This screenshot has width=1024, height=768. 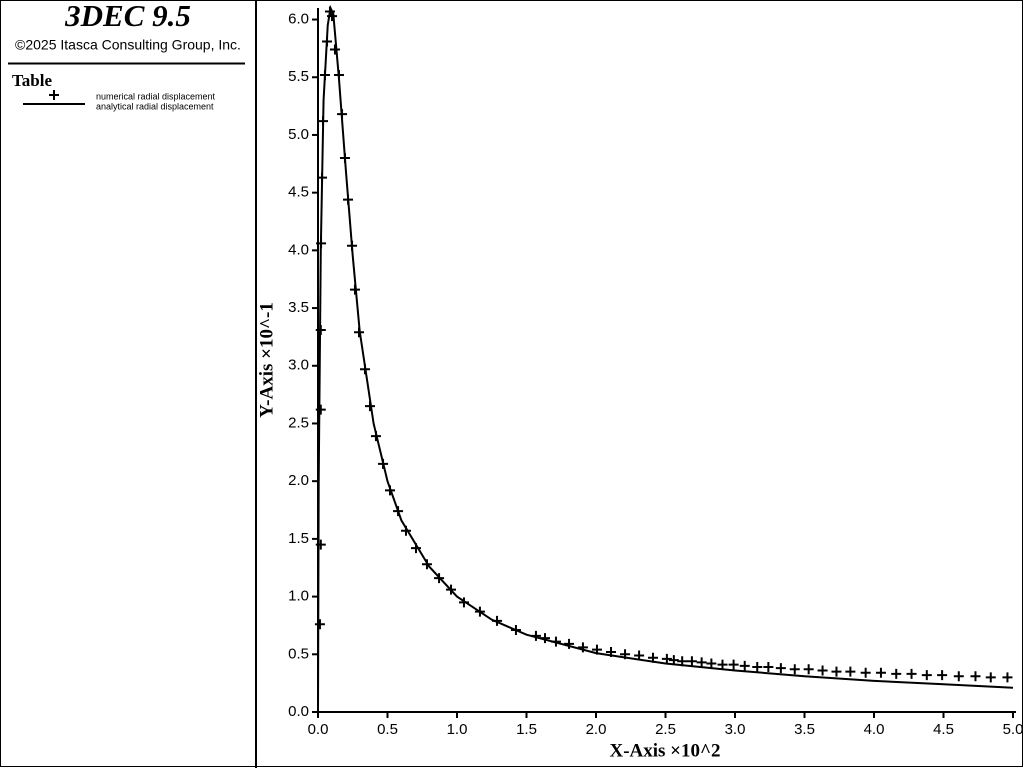 What do you see at coordinates (298, 134) in the screenshot?
I see `y-tick-label: 5.0` at bounding box center [298, 134].